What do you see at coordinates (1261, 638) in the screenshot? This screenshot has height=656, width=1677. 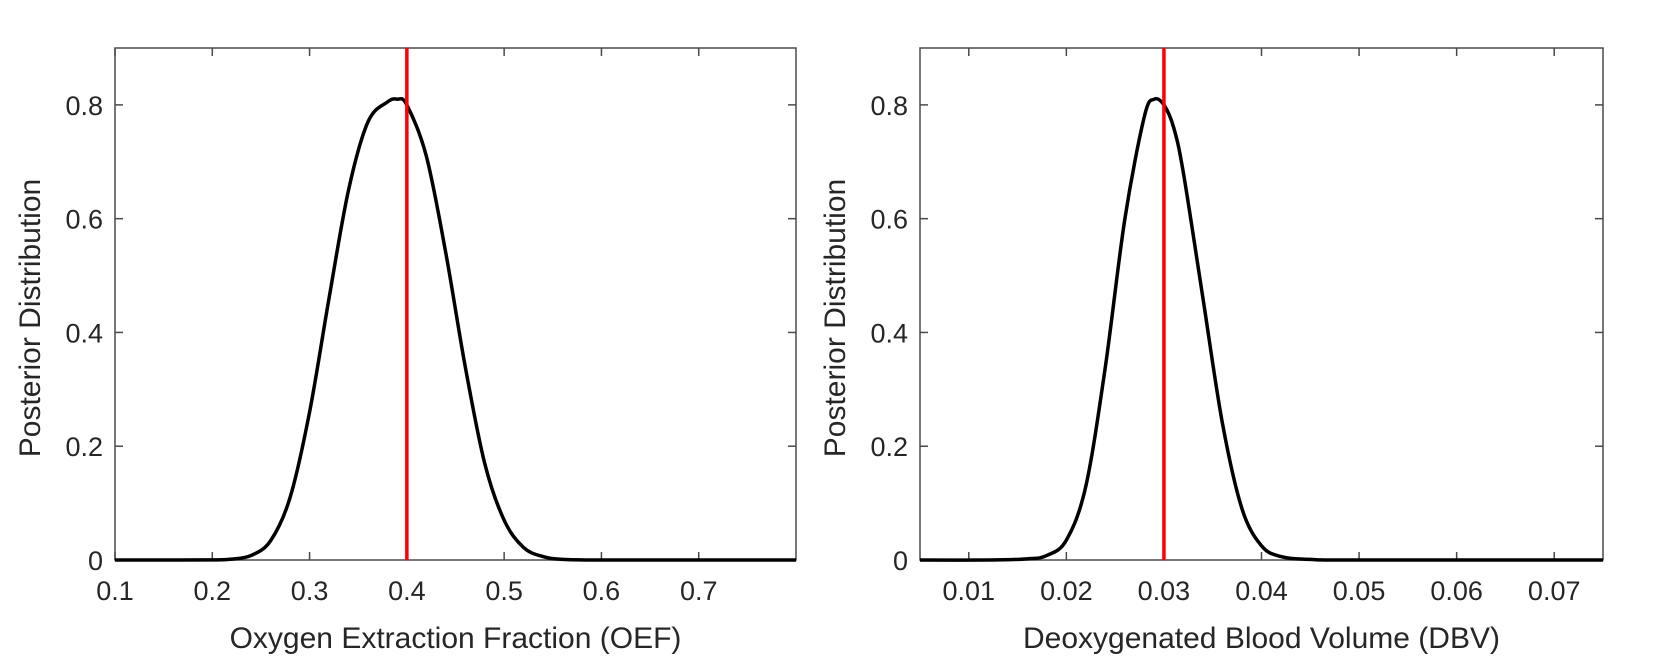 I see `x-axis-label: Deoxygenated Blood Volume (DBV)` at bounding box center [1261, 638].